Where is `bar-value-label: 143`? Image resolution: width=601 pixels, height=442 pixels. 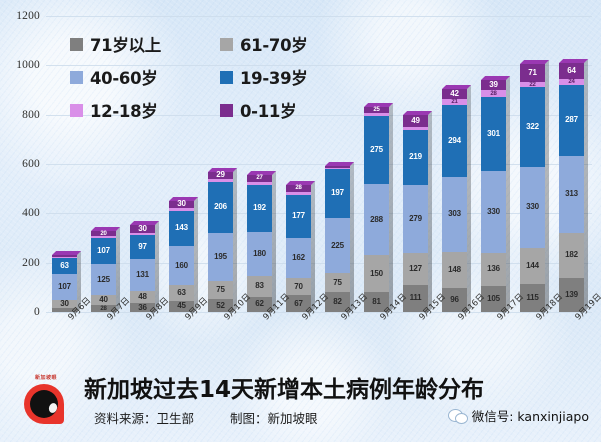
bar-value-label: 143 is located at coordinates (181, 228).